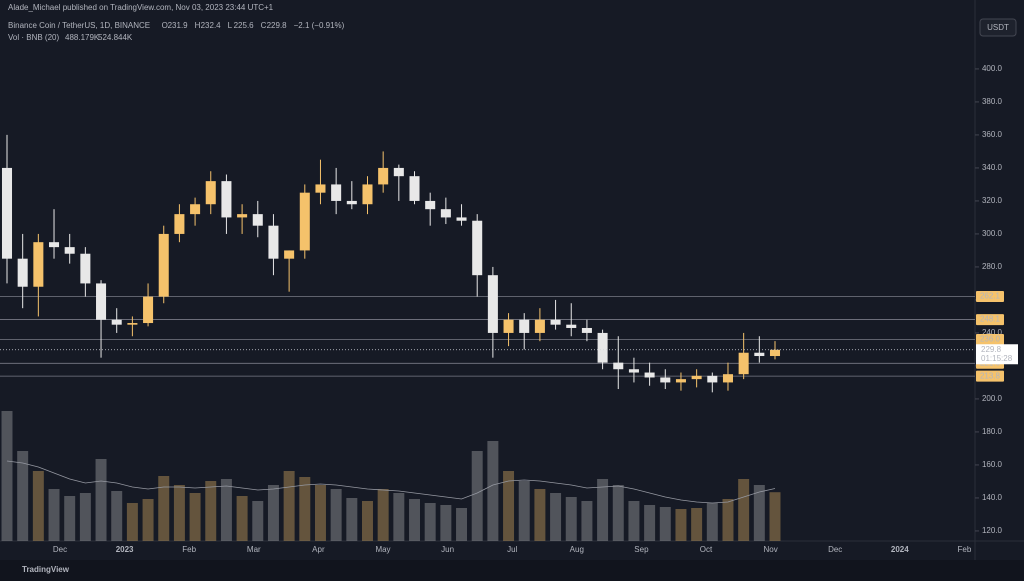 The height and width of the screenshot is (581, 1024). I want to click on ohlc-key: C, so click(264, 25).